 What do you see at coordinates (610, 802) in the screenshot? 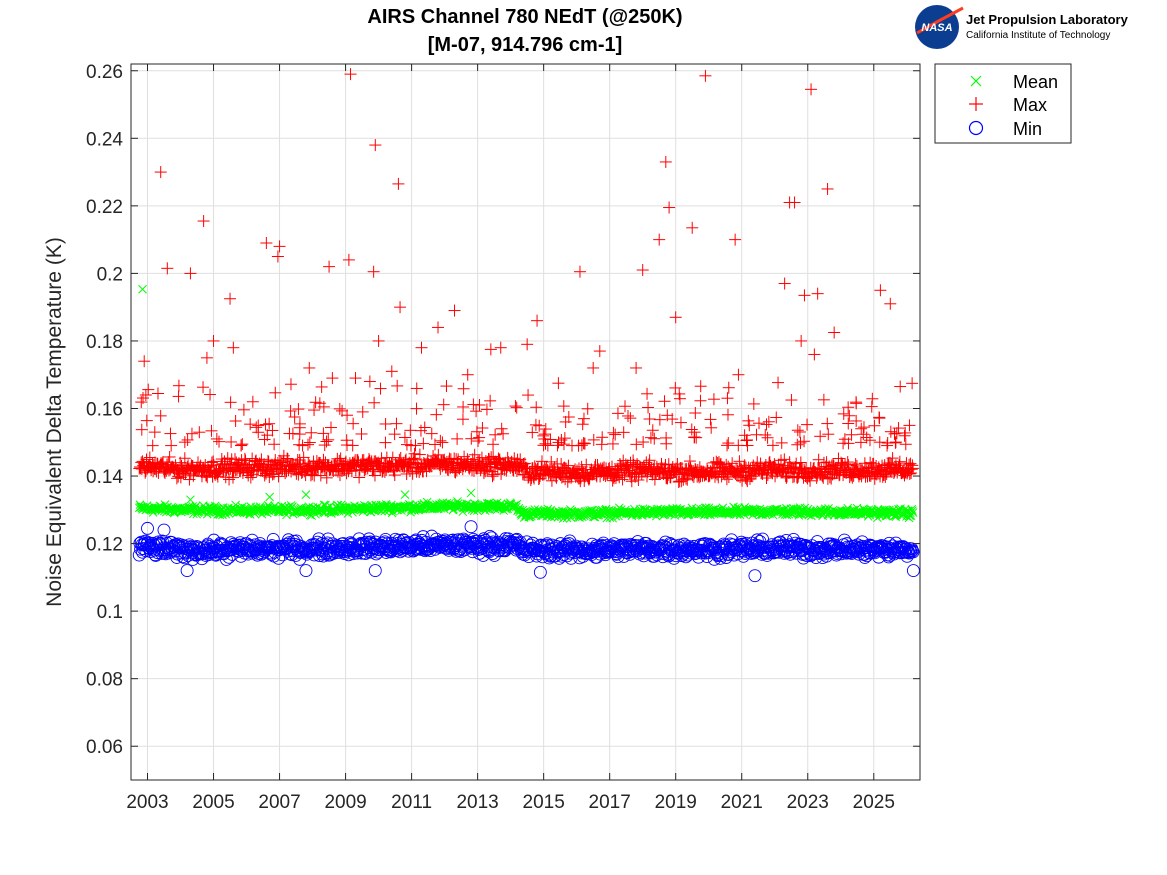
I see `x-tick-label: 2017` at bounding box center [610, 802].